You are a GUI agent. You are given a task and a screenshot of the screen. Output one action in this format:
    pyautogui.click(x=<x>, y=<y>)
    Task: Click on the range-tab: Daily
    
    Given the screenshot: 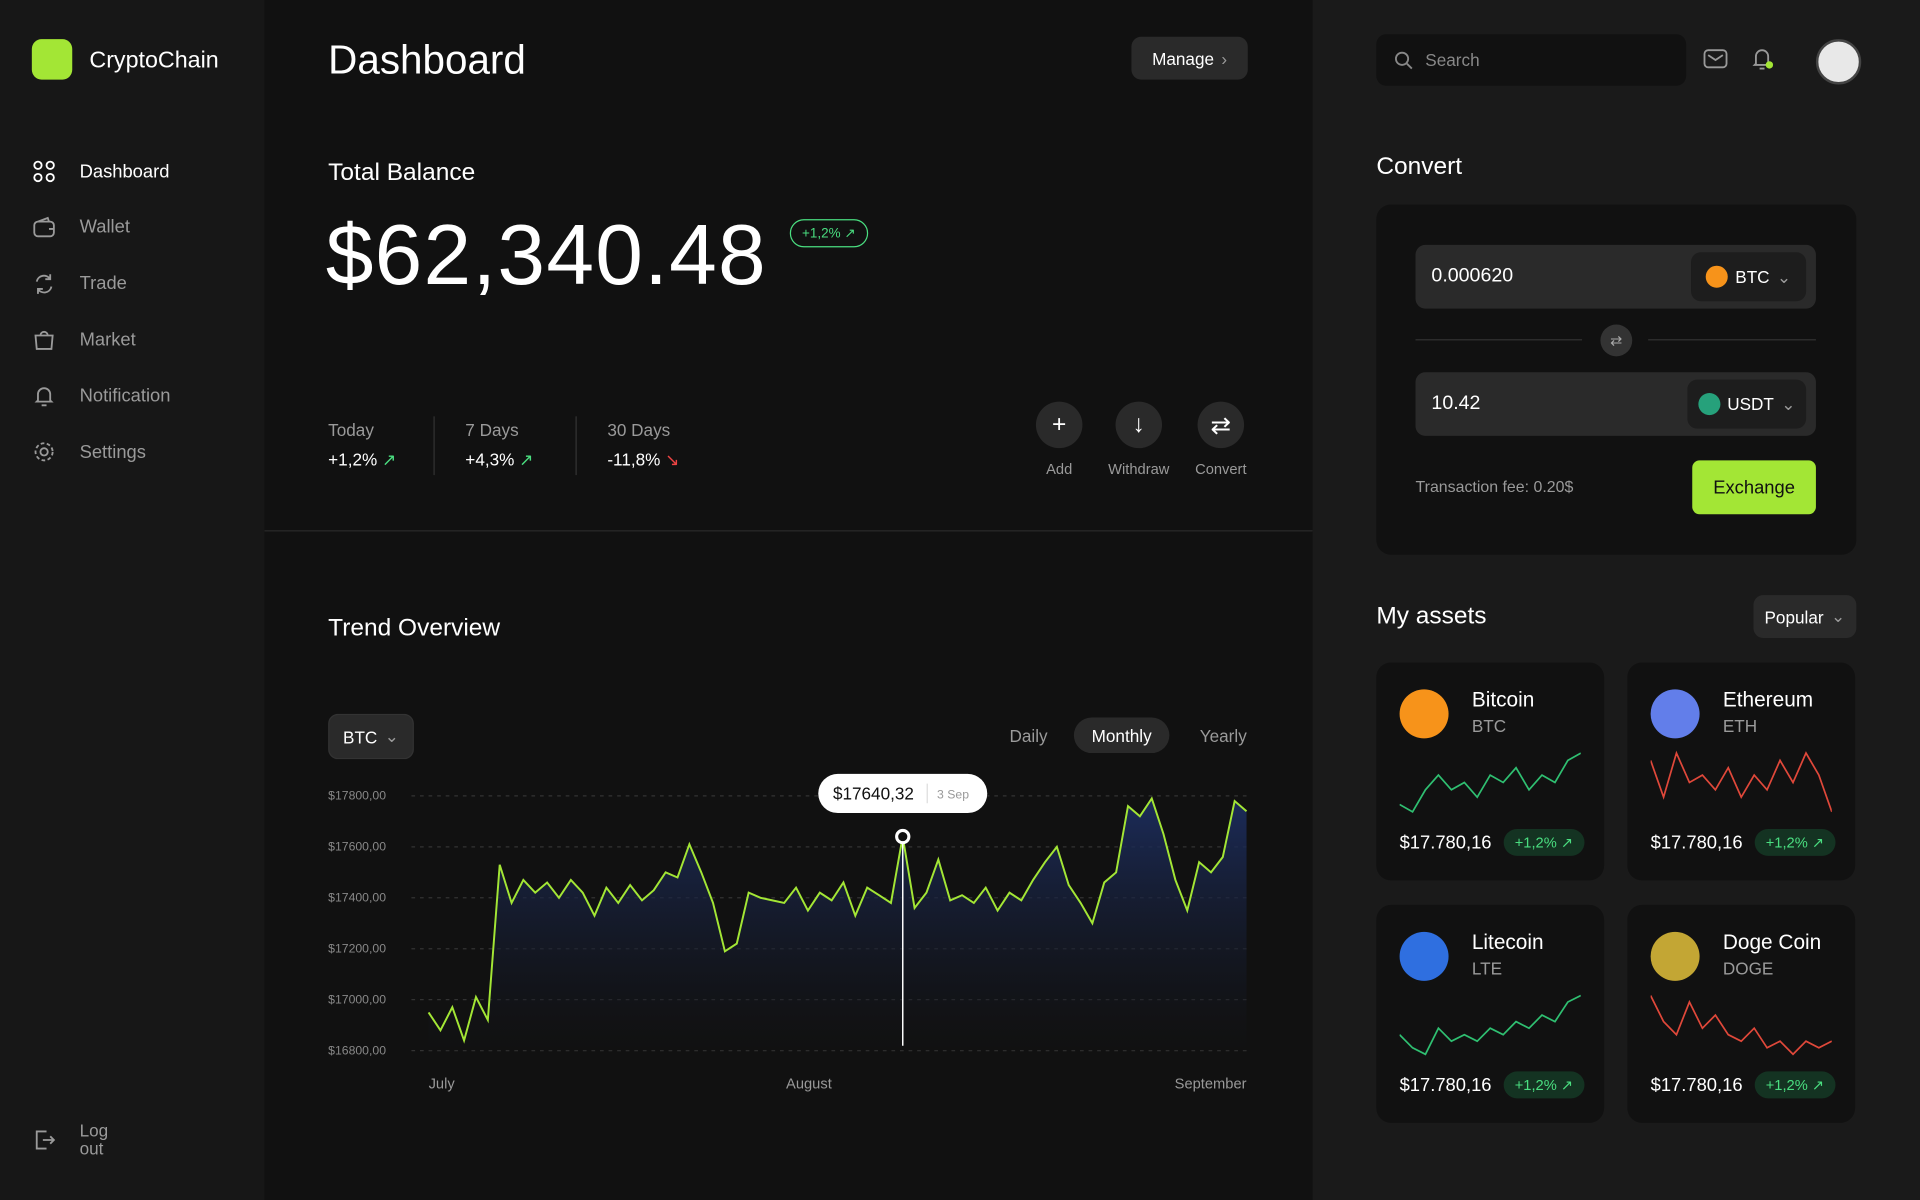 What is the action you would take?
    pyautogui.click(x=1029, y=736)
    